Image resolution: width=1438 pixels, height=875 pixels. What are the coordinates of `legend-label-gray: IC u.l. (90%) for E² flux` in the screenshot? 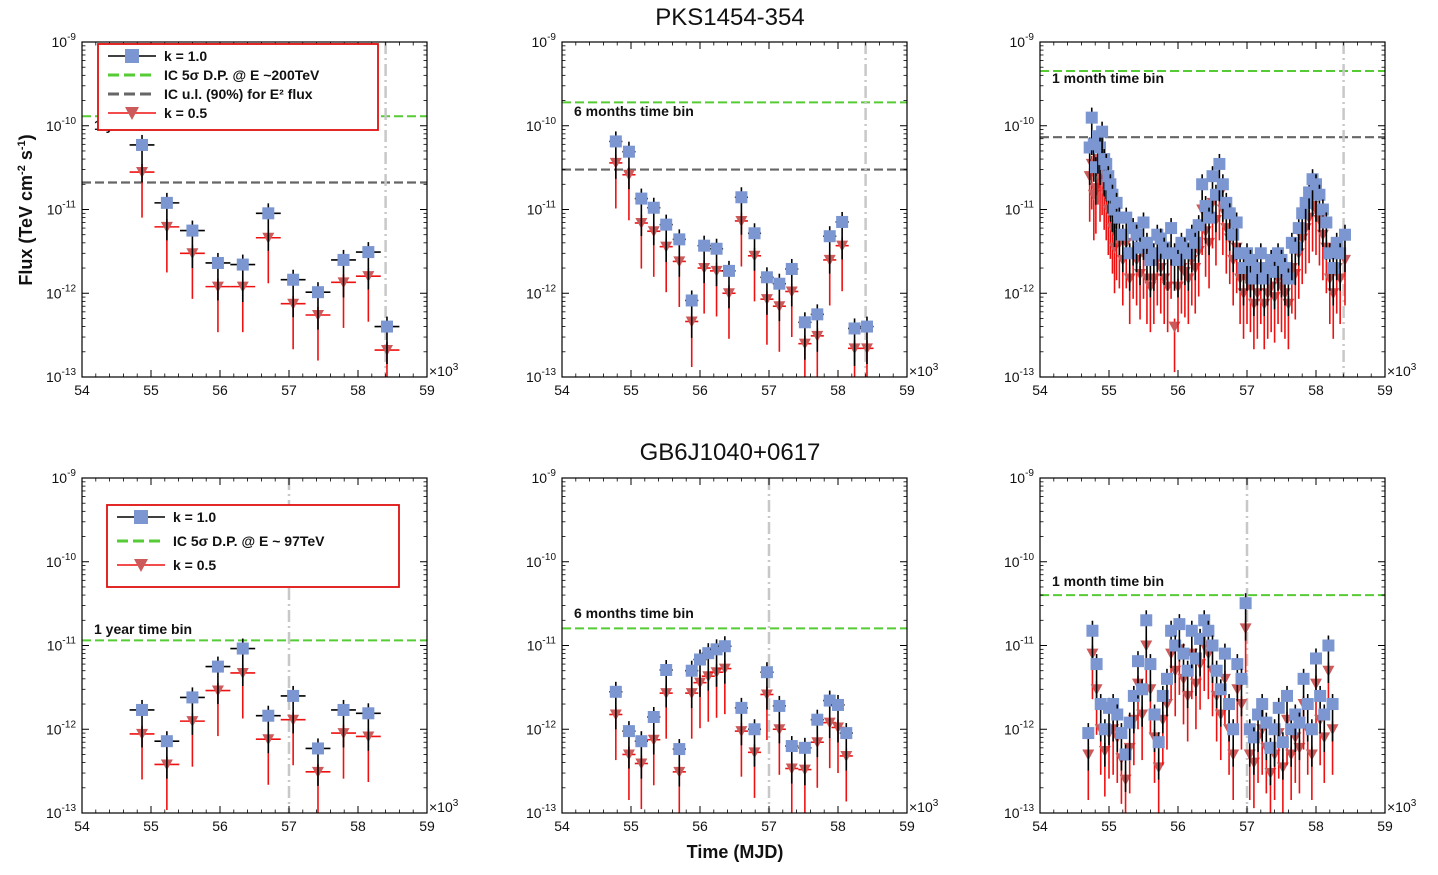 It's located at (238, 94).